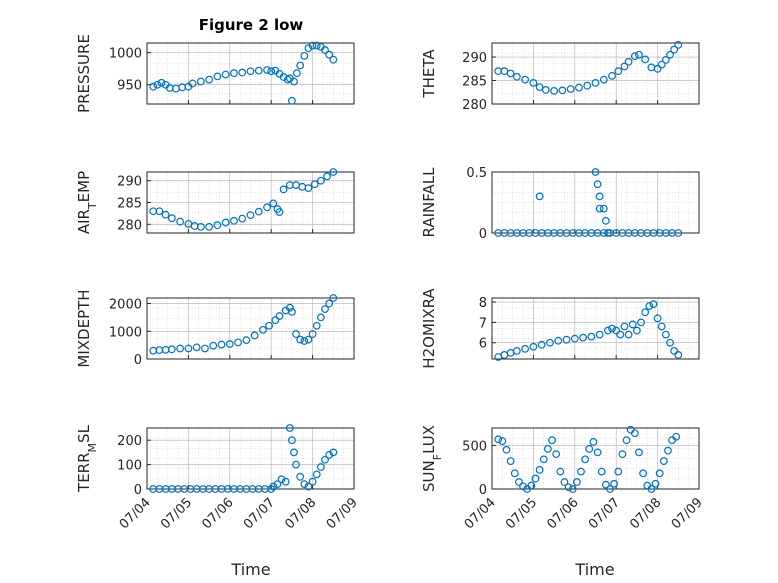  I want to click on x-tick-label: 07/06, so click(563, 513).